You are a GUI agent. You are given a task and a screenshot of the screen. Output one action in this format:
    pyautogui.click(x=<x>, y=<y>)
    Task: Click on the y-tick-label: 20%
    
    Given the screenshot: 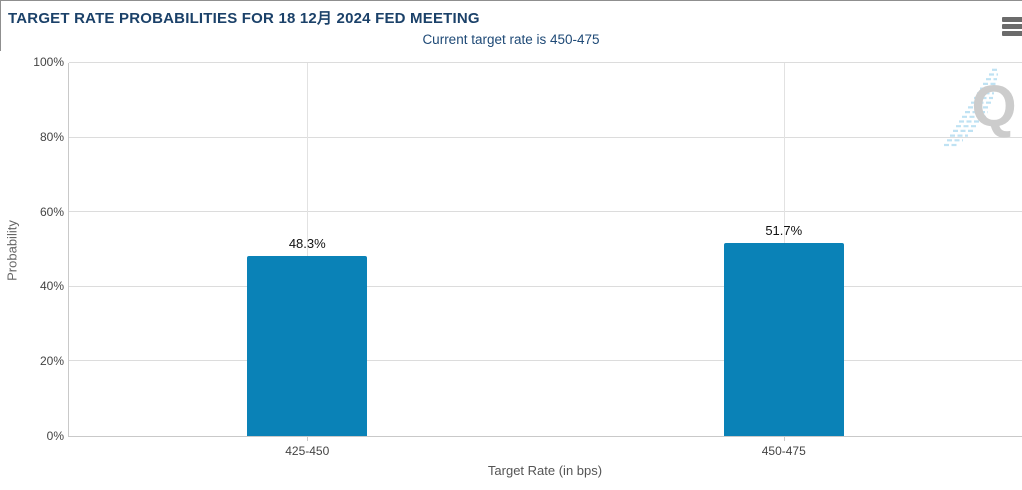 What is the action you would take?
    pyautogui.click(x=51, y=361)
    